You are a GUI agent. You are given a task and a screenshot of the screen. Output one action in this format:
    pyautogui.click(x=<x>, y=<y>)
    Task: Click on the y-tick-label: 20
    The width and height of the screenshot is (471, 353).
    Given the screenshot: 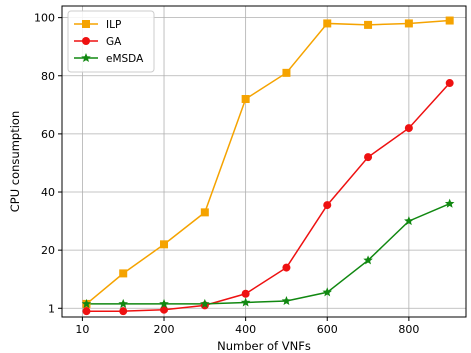 What is the action you would take?
    pyautogui.click(x=48, y=250)
    